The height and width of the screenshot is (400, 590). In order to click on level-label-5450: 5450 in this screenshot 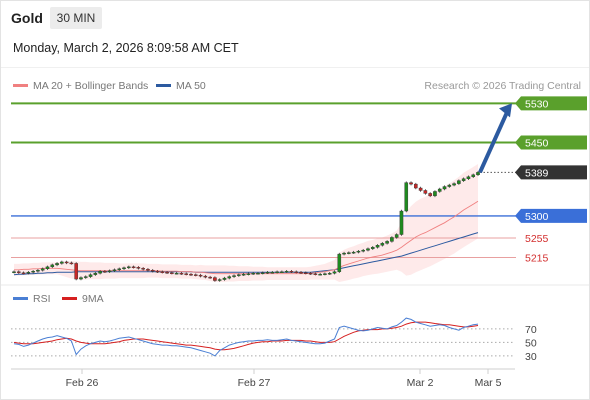, I will do `click(537, 144)`.